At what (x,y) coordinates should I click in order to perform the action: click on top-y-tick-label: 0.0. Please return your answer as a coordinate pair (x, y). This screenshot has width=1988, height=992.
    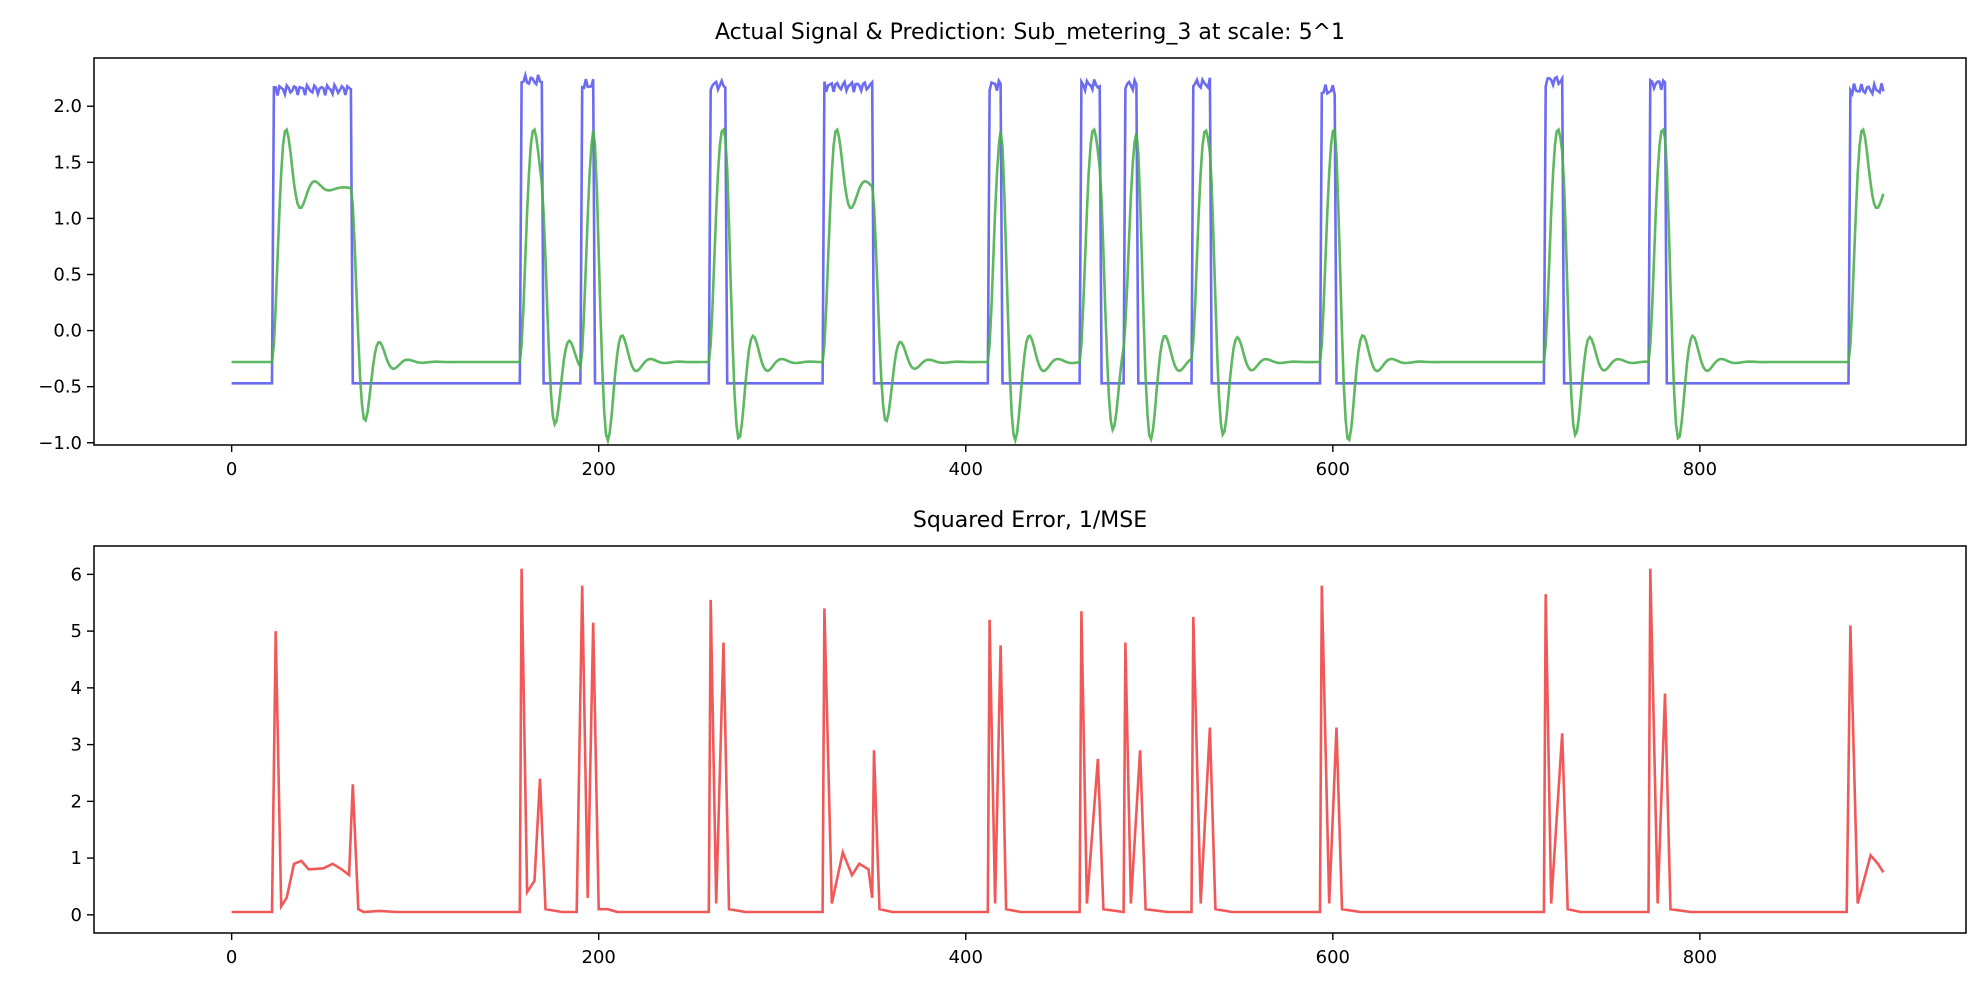
    Looking at the image, I should click on (67, 331).